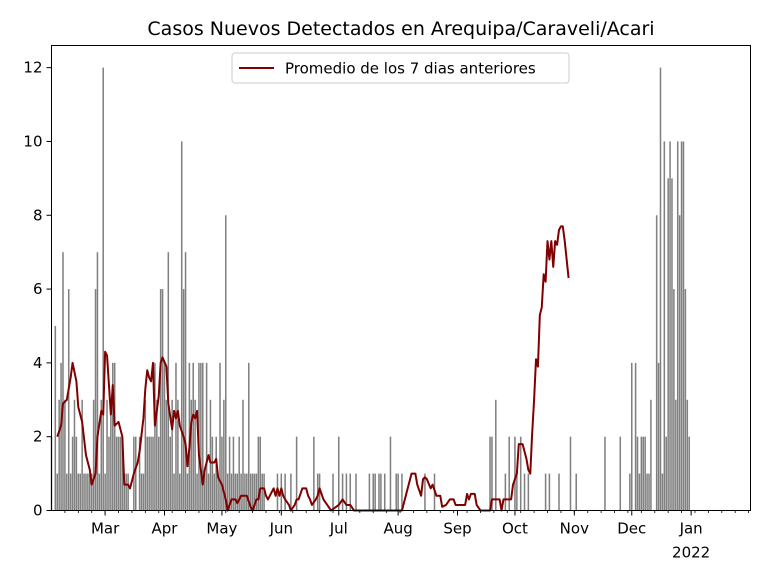 This screenshot has height=576, width=768. What do you see at coordinates (38, 363) in the screenshot?
I see `y-tick-label: 4` at bounding box center [38, 363].